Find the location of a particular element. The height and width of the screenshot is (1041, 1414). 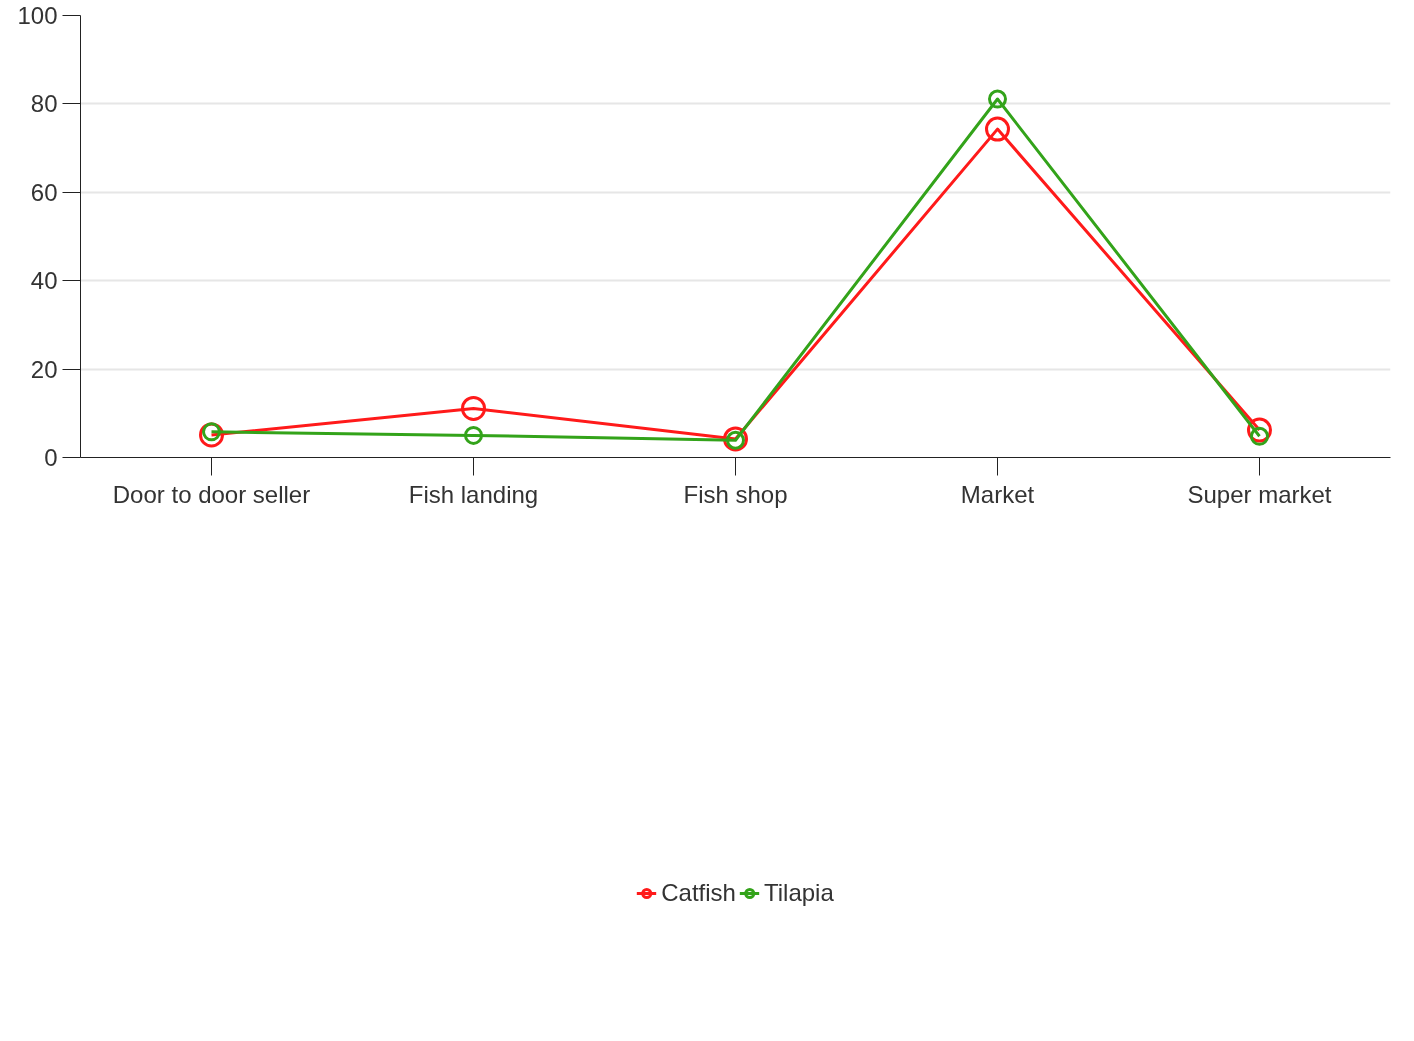

legend-label: Catfish is located at coordinates (698, 893).